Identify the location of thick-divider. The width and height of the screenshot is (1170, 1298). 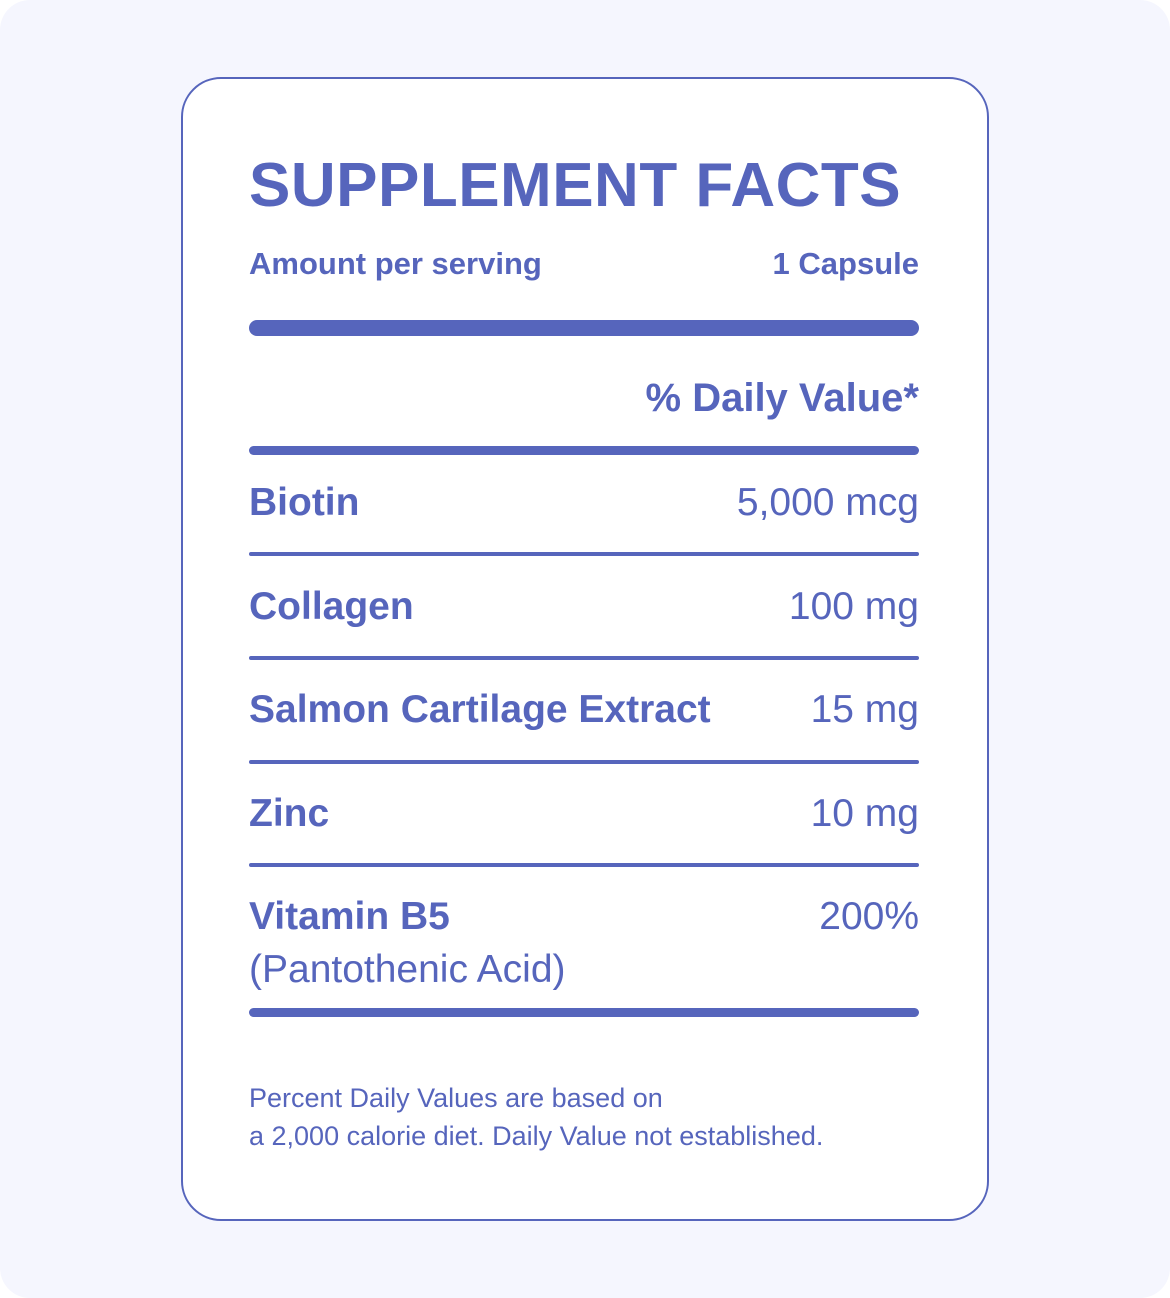
(584, 328).